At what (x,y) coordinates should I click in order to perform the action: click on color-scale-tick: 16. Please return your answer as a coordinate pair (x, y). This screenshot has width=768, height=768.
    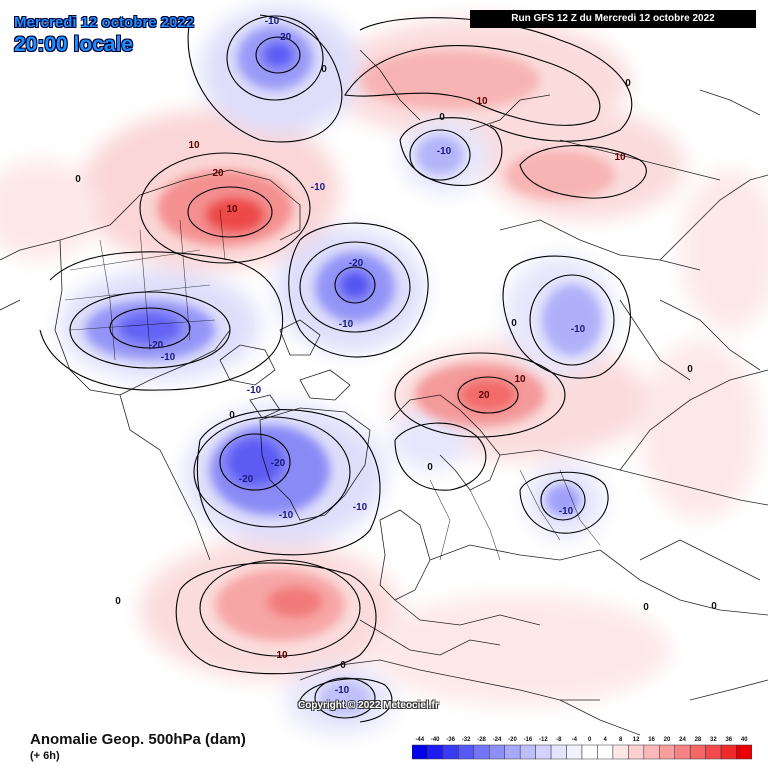
    Looking at the image, I should click on (651, 740).